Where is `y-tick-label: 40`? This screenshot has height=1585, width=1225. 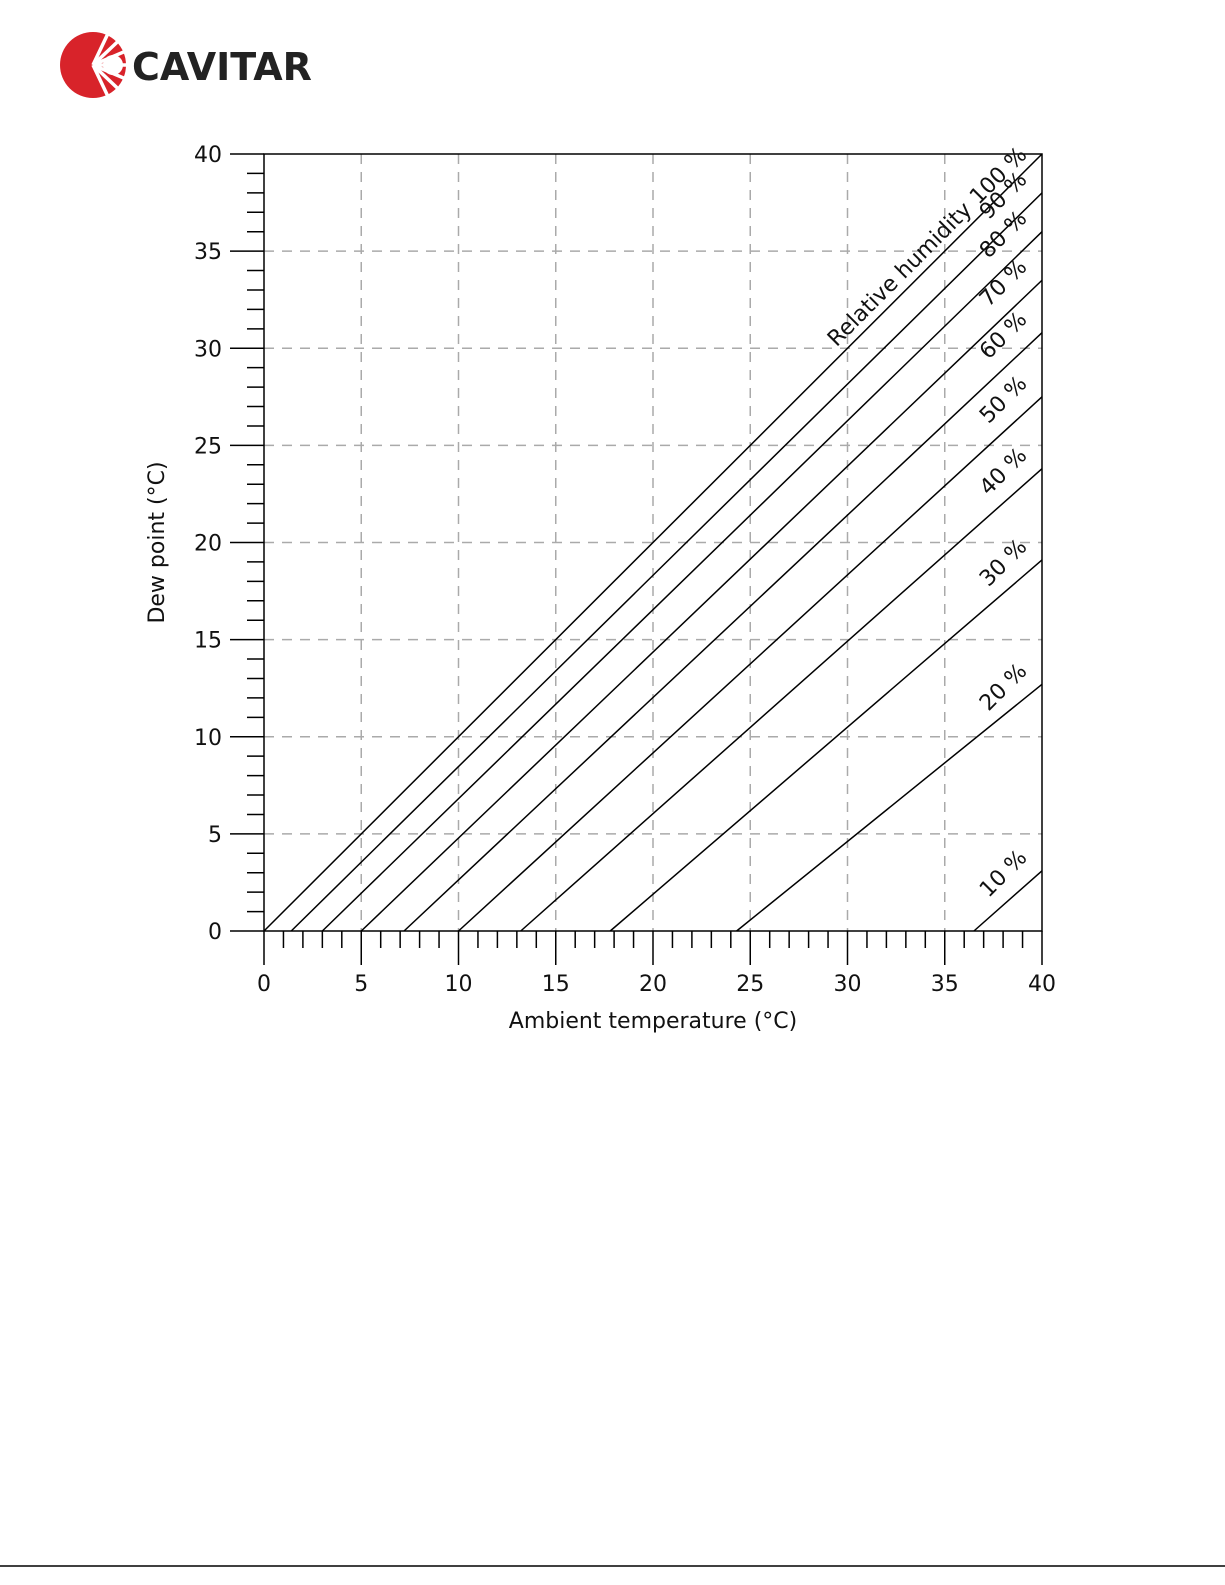 y-tick-label: 40 is located at coordinates (208, 155).